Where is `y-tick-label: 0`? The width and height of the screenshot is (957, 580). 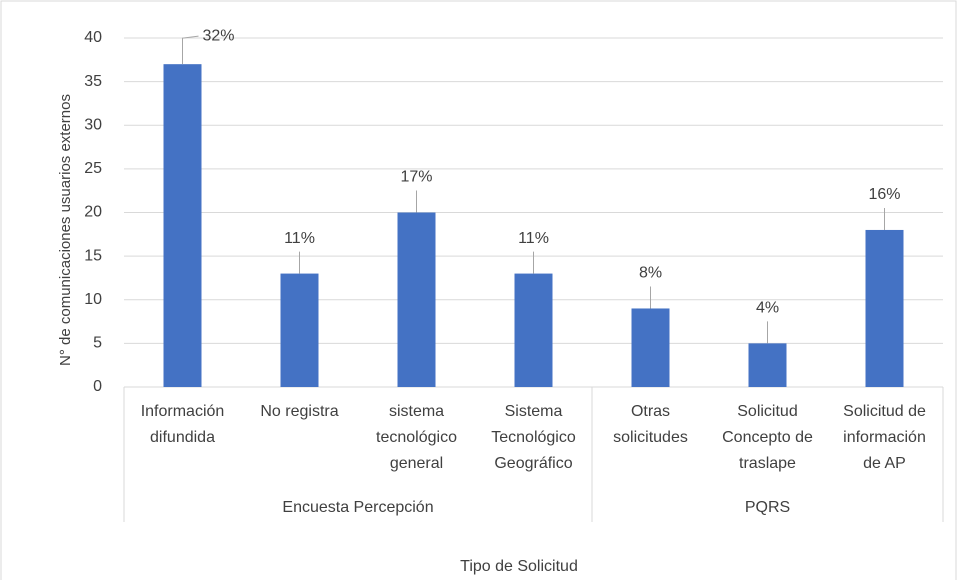 y-tick-label: 0 is located at coordinates (97, 386).